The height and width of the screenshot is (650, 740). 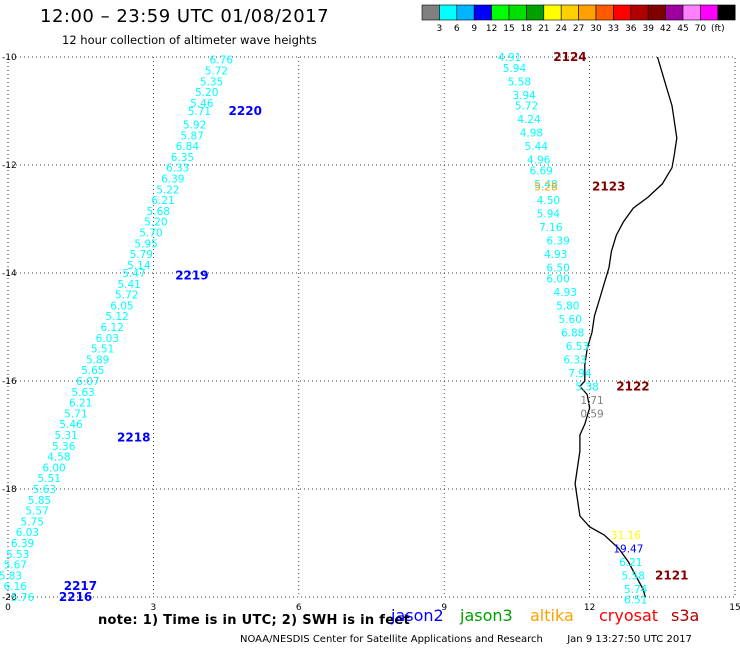 What do you see at coordinates (486, 615) in the screenshot?
I see `legend-jason3: jason3` at bounding box center [486, 615].